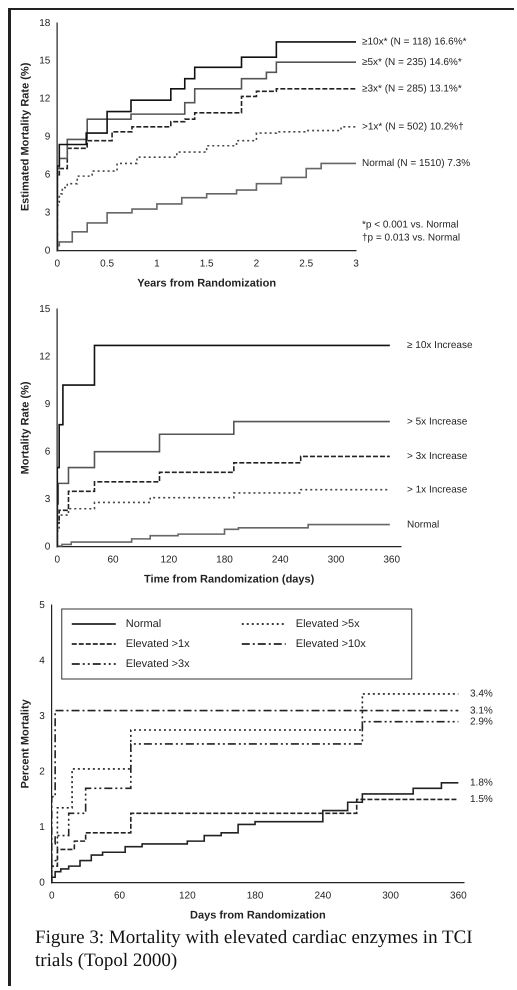 The image size is (517, 990). Describe the element at coordinates (413, 127) in the screenshot. I see `series-label: >1x* (N = 502) 10.2%†` at that location.